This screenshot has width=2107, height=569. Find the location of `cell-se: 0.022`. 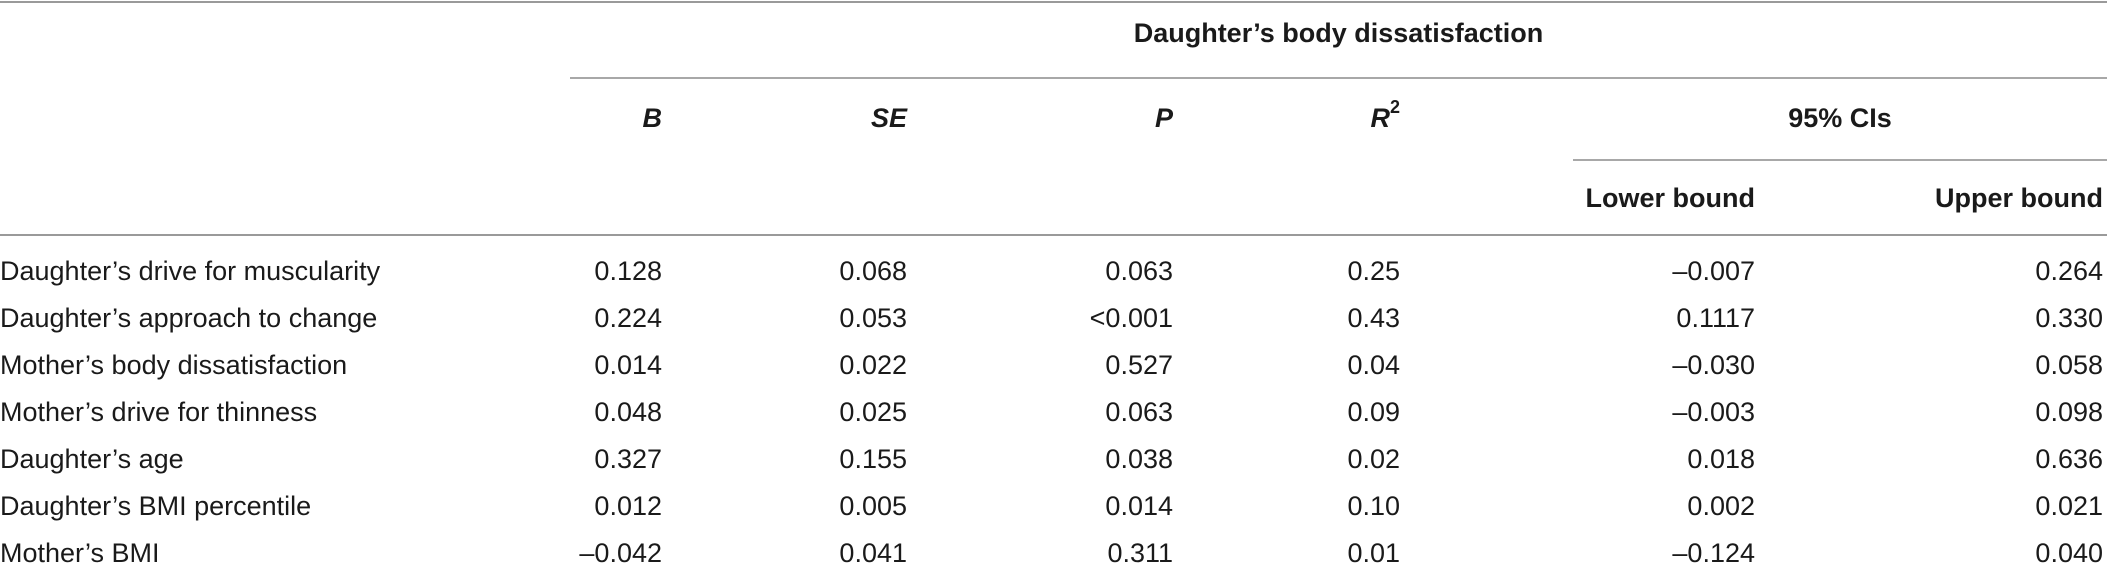

cell-se: 0.022 is located at coordinates (873, 365).